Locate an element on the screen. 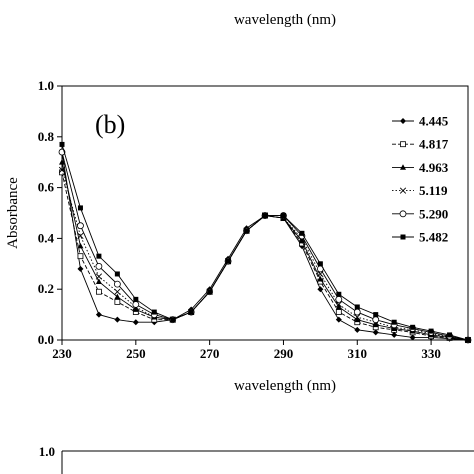 This screenshot has width=474, height=474. x-tick-label: 310 is located at coordinates (358, 353).